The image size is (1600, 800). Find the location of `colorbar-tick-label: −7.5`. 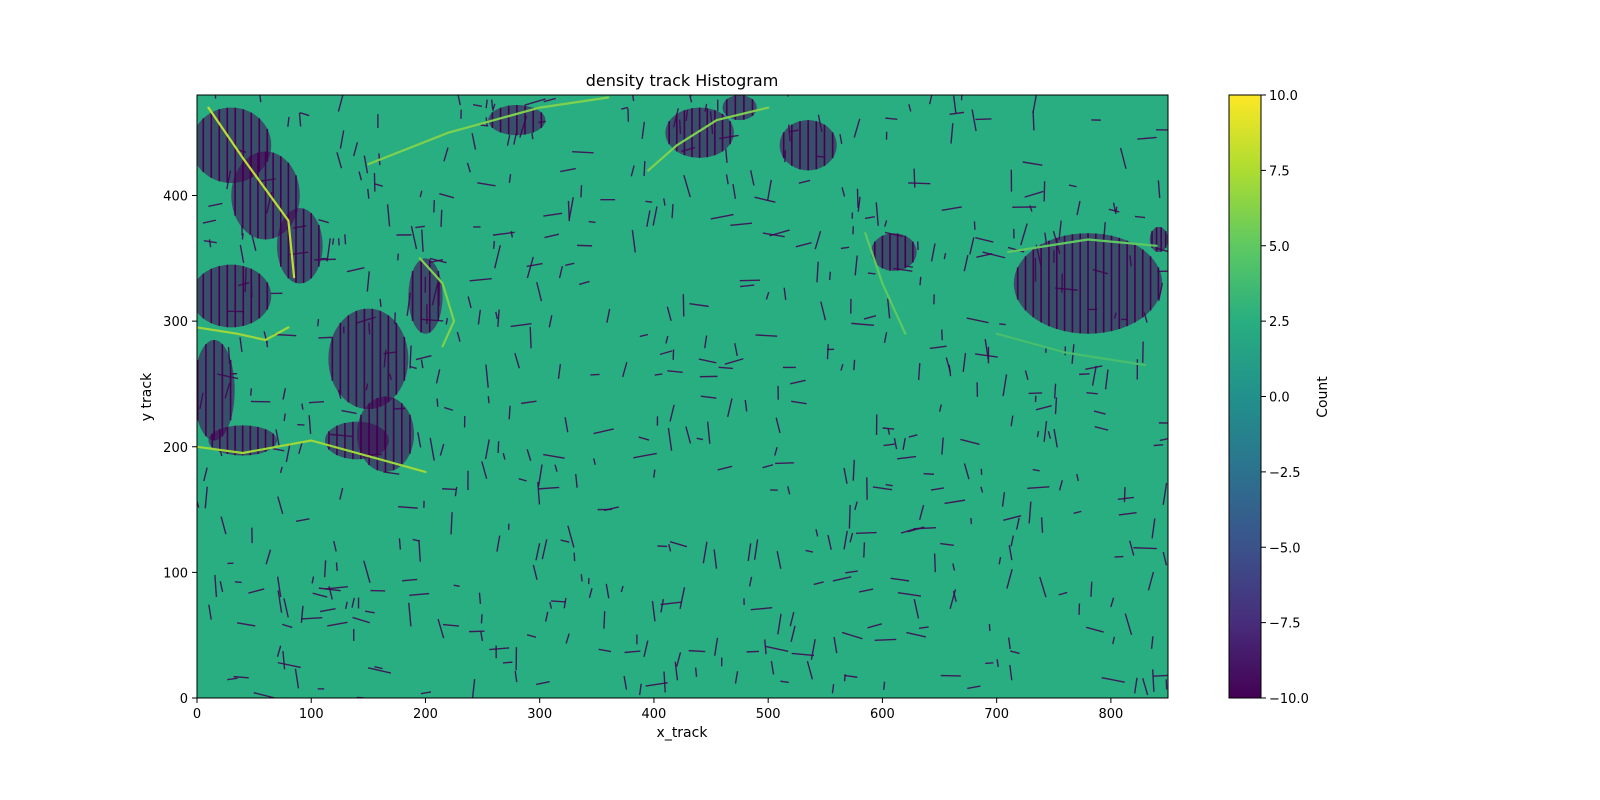

colorbar-tick-label: −7.5 is located at coordinates (1285, 624).